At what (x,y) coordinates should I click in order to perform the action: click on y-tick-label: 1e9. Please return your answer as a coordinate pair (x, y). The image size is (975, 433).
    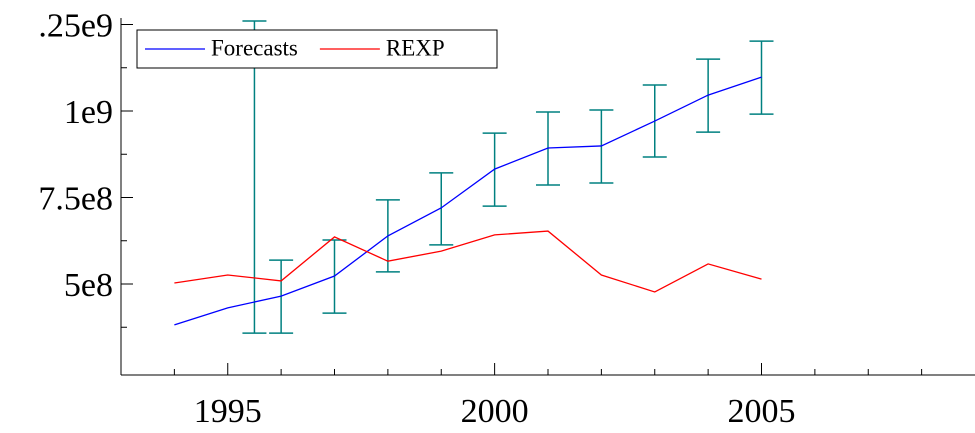
    Looking at the image, I should click on (88, 112).